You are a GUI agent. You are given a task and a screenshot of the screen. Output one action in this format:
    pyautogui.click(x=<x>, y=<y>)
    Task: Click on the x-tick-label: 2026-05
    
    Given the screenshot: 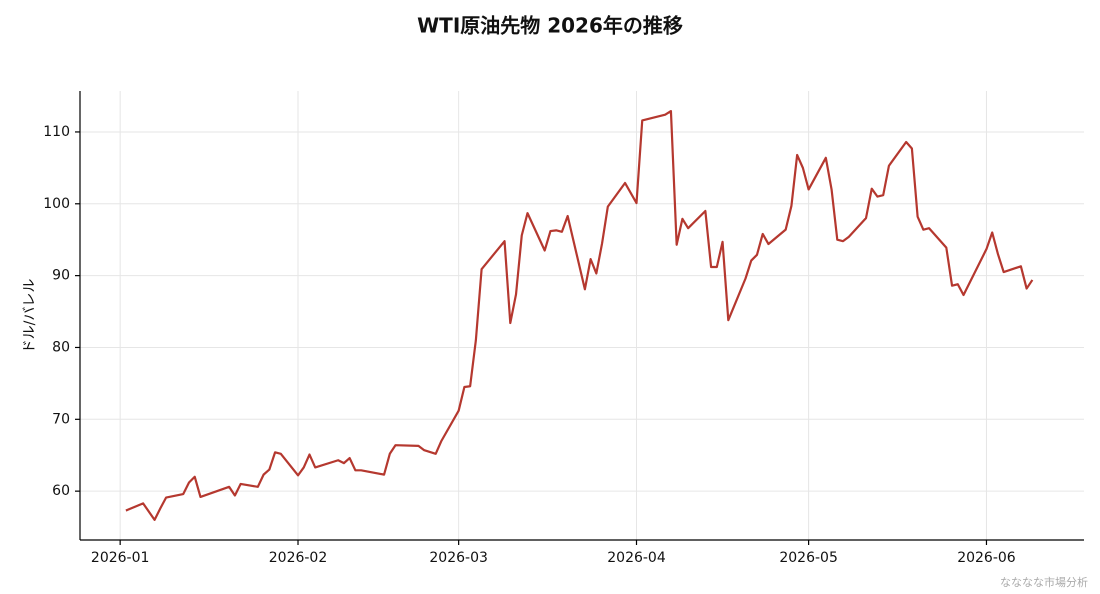 What is the action you would take?
    pyautogui.click(x=808, y=558)
    